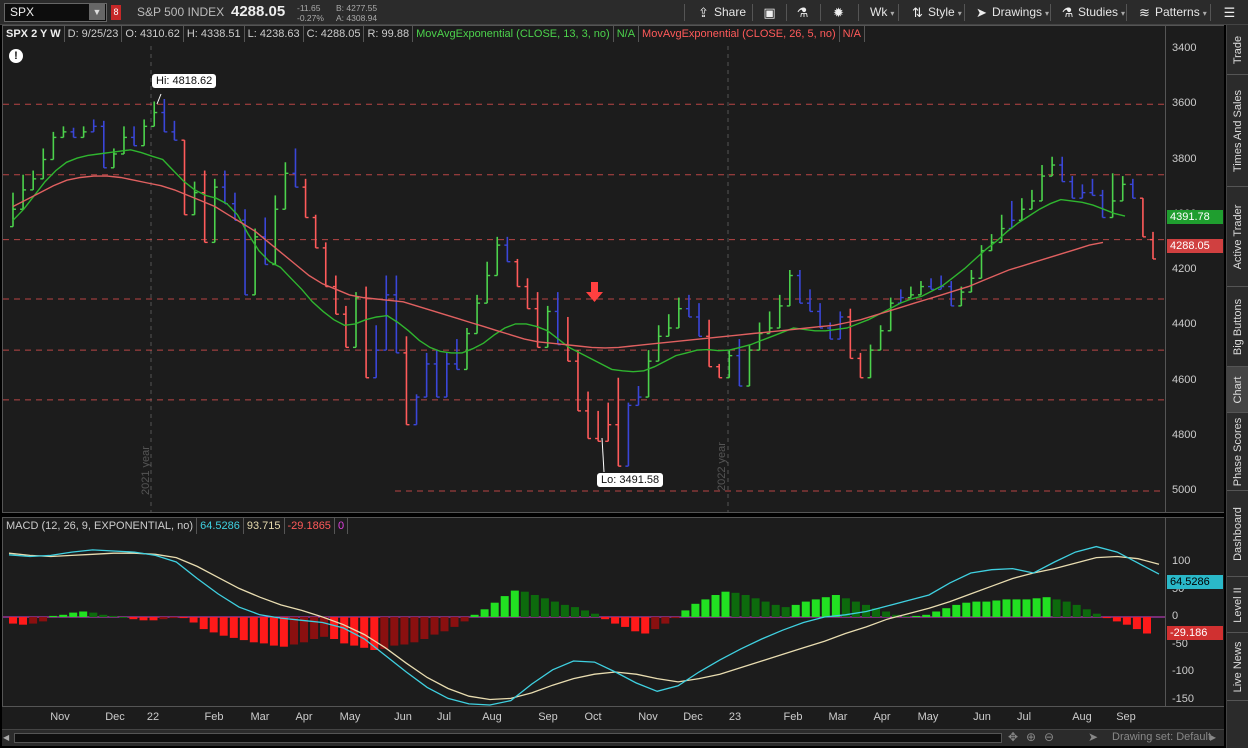  I want to click on scroll-left-icon: ◀, so click(6, 737).